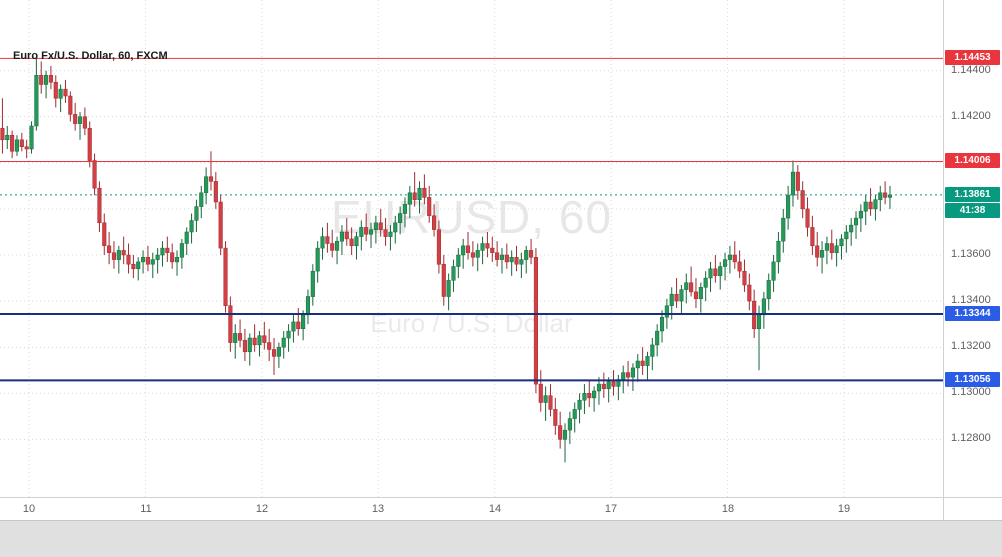  What do you see at coordinates (972, 160) in the screenshot?
I see `price-badge: 1.14006` at bounding box center [972, 160].